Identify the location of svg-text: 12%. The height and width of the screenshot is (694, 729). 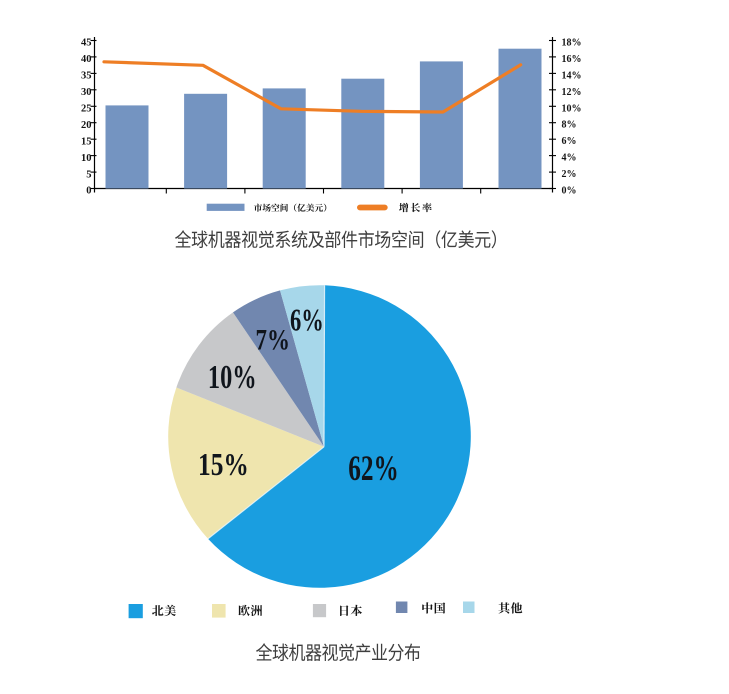
(572, 92).